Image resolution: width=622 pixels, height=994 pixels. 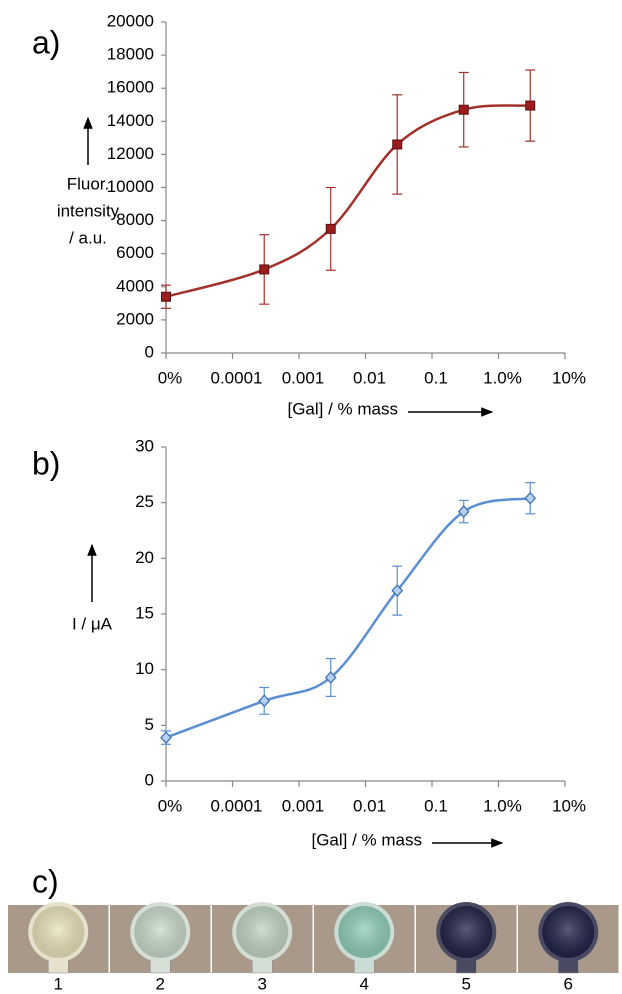 What do you see at coordinates (88, 237) in the screenshot?
I see `y-axis-label: / a.u.` at bounding box center [88, 237].